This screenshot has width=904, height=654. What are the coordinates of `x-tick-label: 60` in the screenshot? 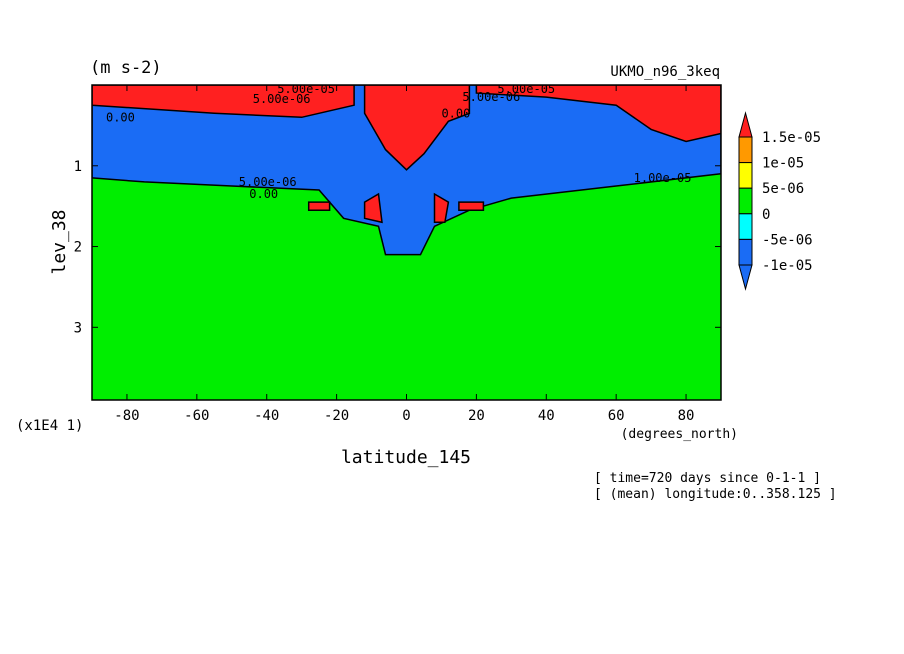 It's located at (616, 416).